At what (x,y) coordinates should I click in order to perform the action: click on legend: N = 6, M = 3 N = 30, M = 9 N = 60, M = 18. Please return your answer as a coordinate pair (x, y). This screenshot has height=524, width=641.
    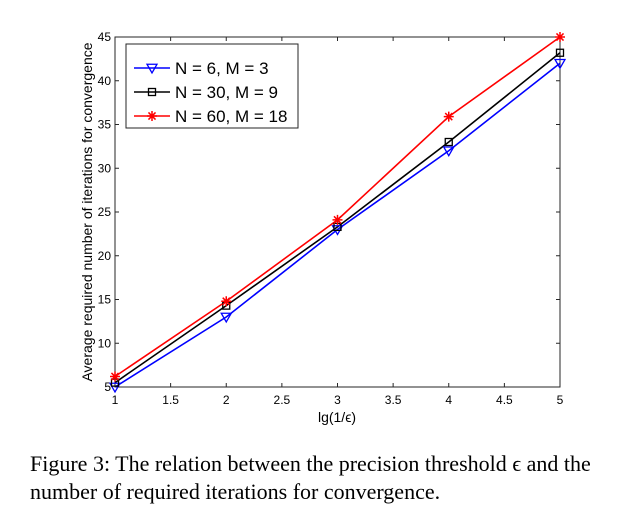
    Looking at the image, I should click on (212, 86).